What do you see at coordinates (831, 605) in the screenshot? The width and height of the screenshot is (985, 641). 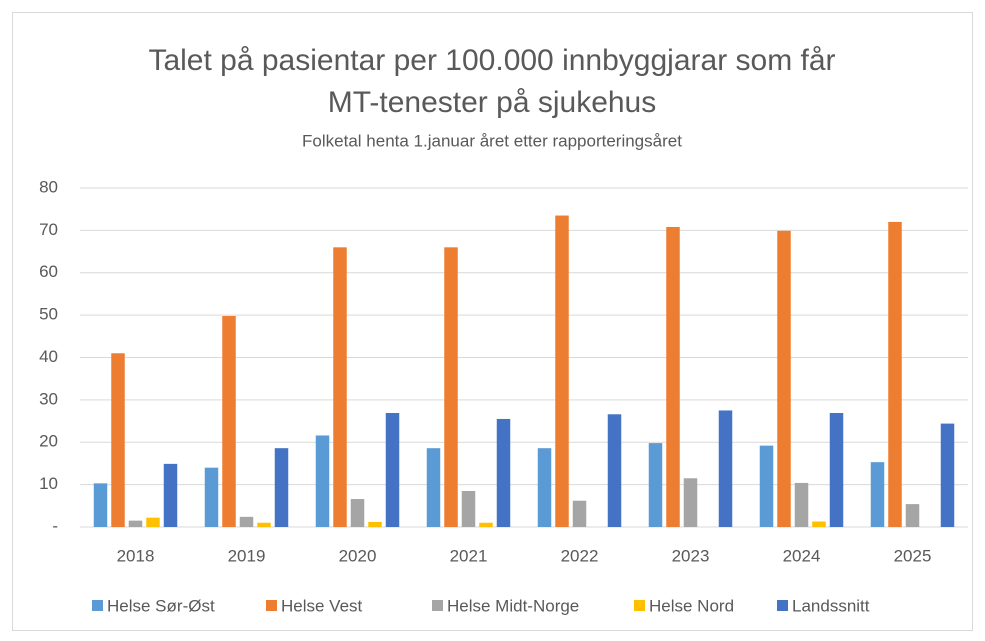 I see `legend-label: Landssnitt` at bounding box center [831, 605].